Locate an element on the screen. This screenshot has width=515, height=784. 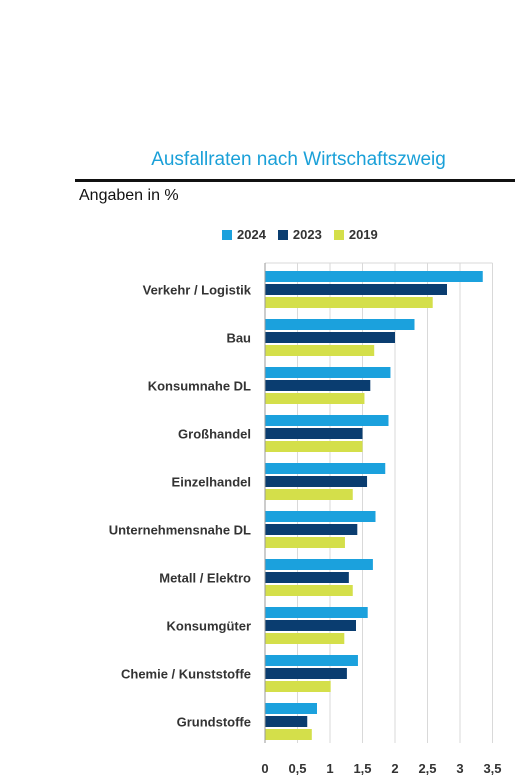
legend-swatch-2019 is located at coordinates (338, 234).